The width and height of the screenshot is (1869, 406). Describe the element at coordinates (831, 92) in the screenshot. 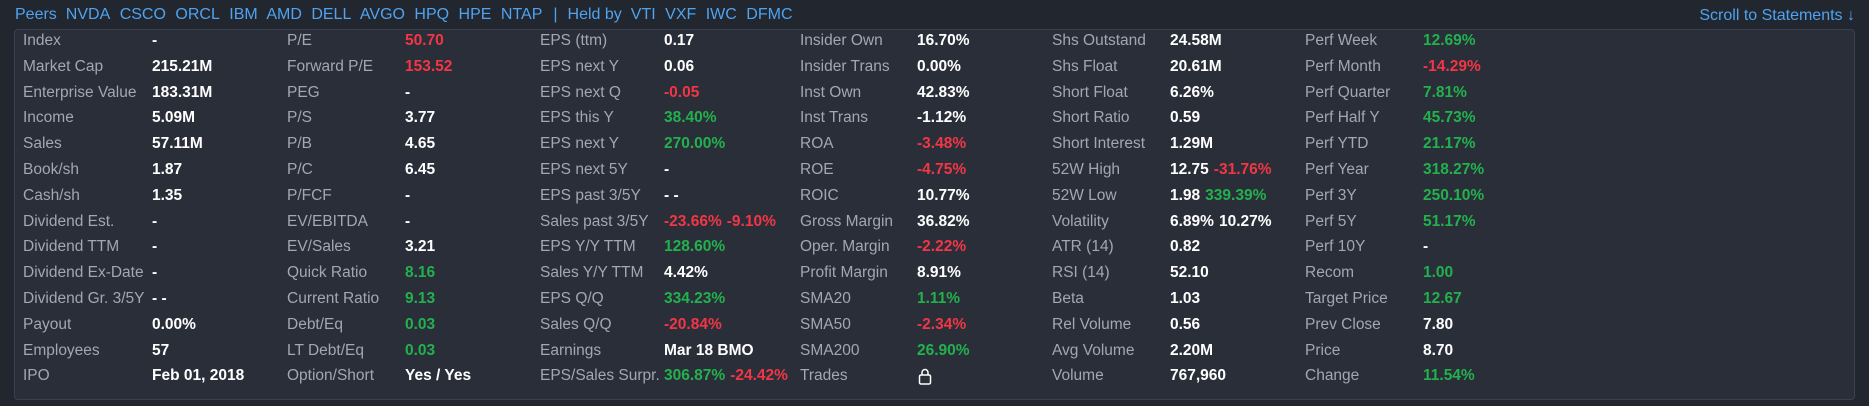

I see `metric-label: Inst Own` at that location.